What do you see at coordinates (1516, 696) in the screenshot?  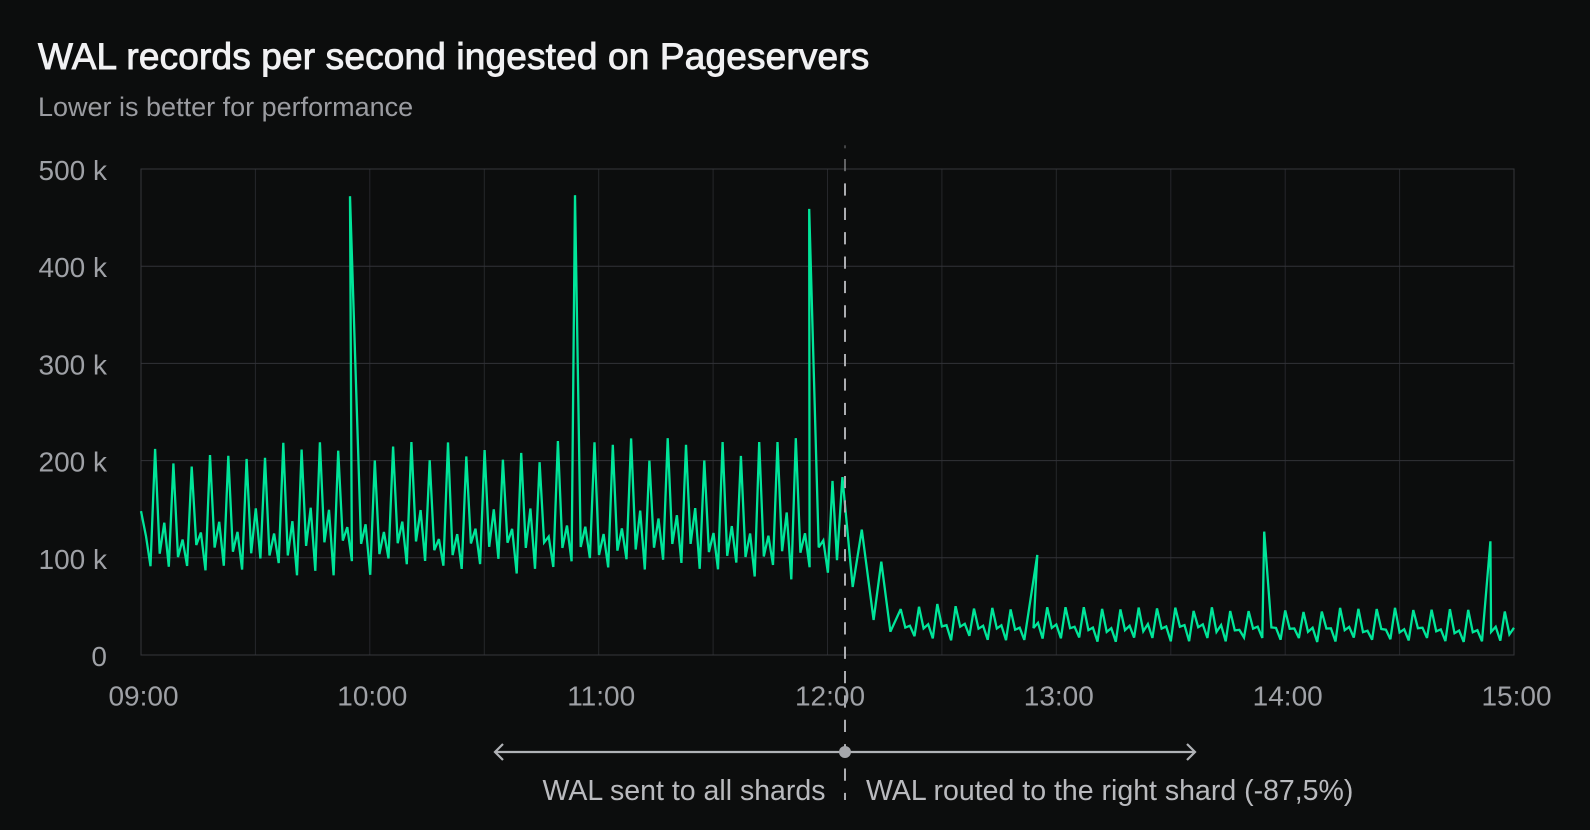 I see `svg-text: 15:00` at bounding box center [1516, 696].